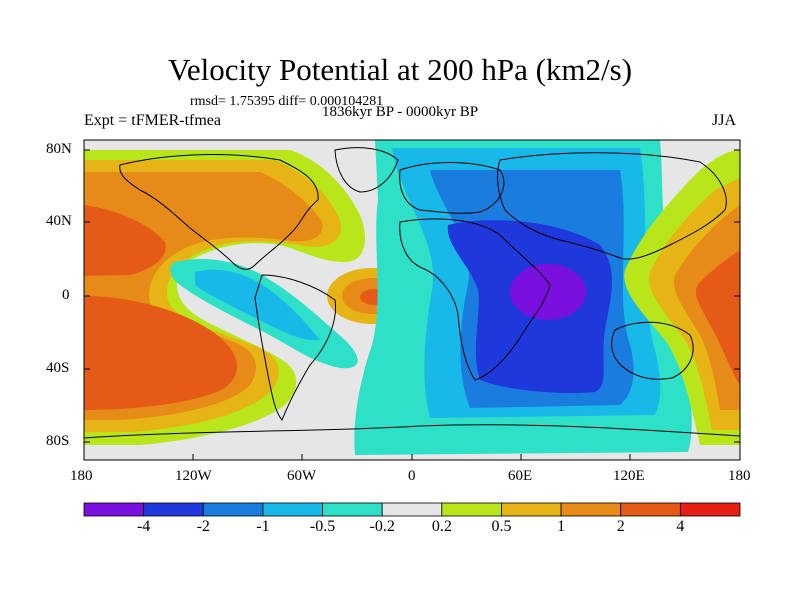  Describe the element at coordinates (59, 149) in the screenshot. I see `y-tick-label-80n: 80N` at that location.